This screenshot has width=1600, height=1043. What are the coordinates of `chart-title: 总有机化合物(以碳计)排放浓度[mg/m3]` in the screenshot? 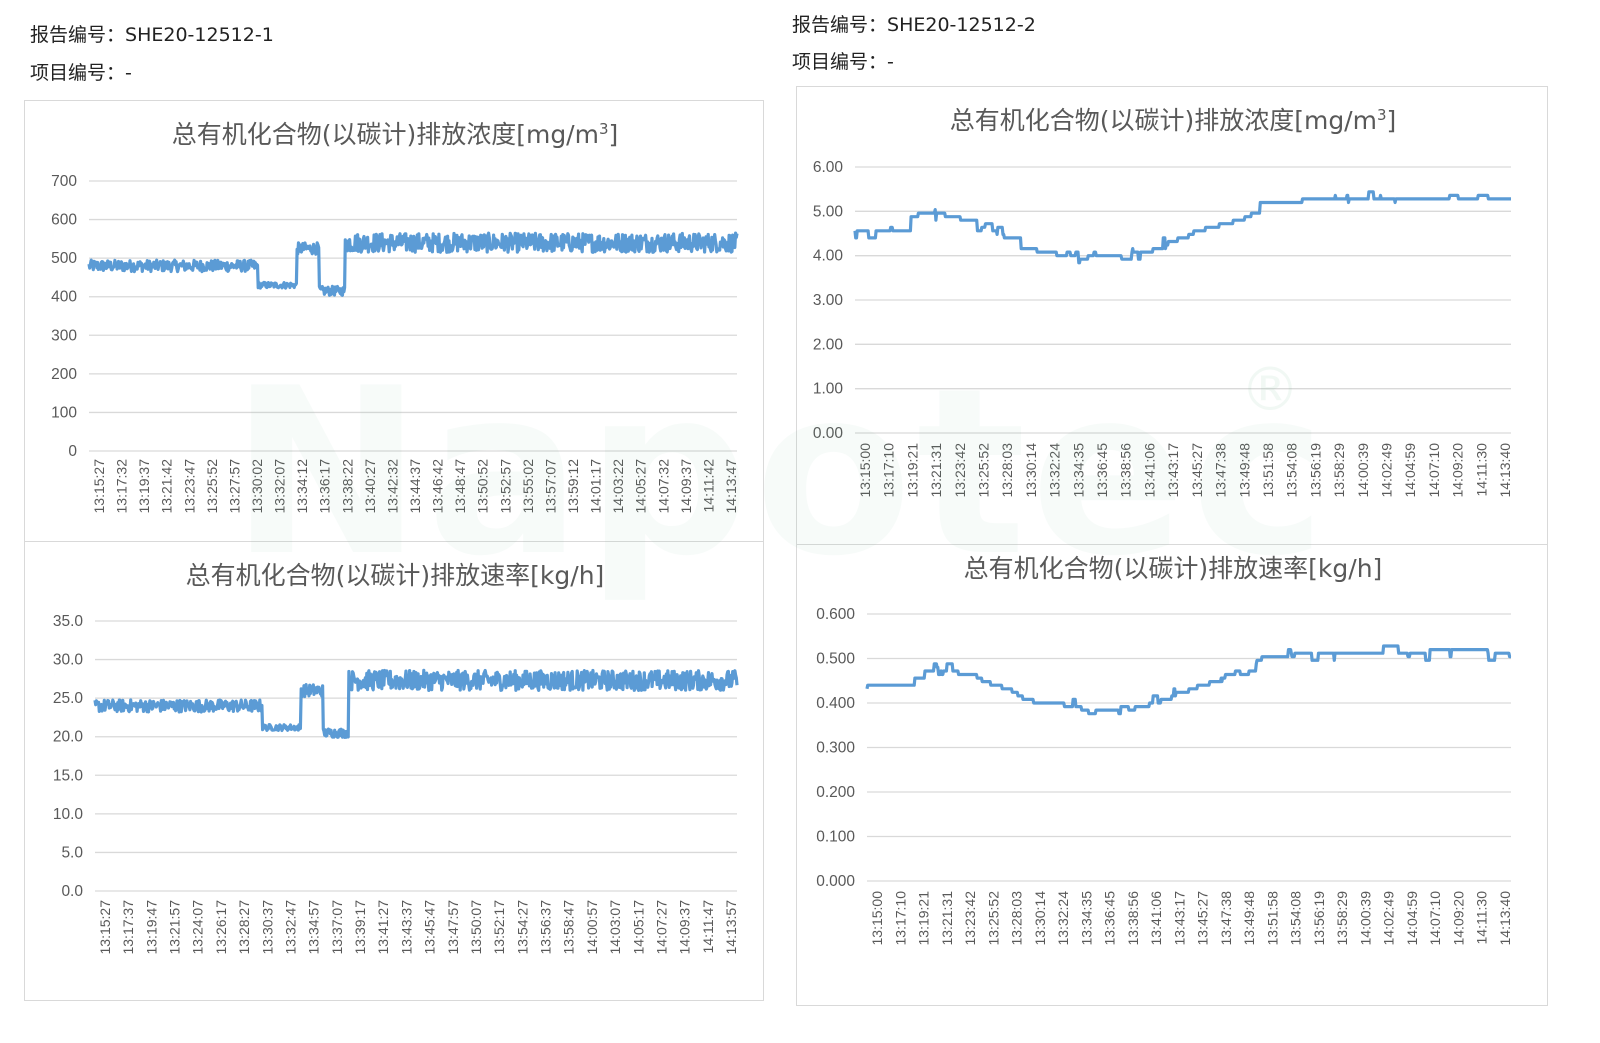 It's located at (395, 134).